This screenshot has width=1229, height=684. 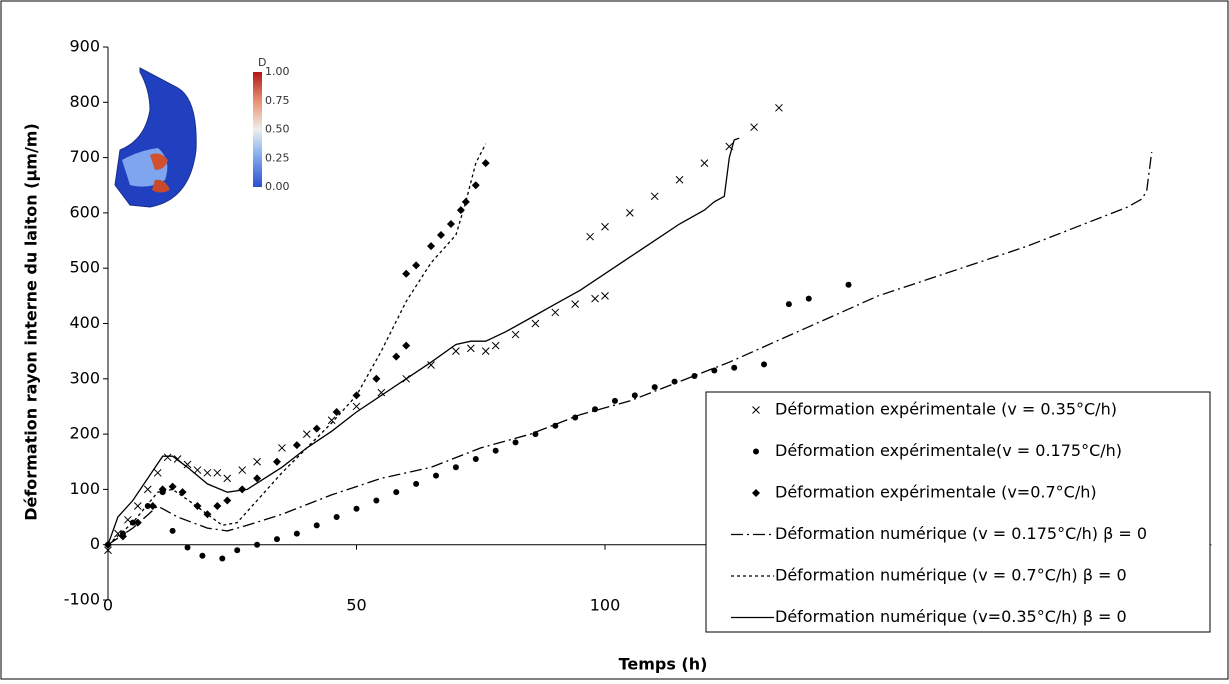 I want to click on inset-image, so click(x=188, y=137).